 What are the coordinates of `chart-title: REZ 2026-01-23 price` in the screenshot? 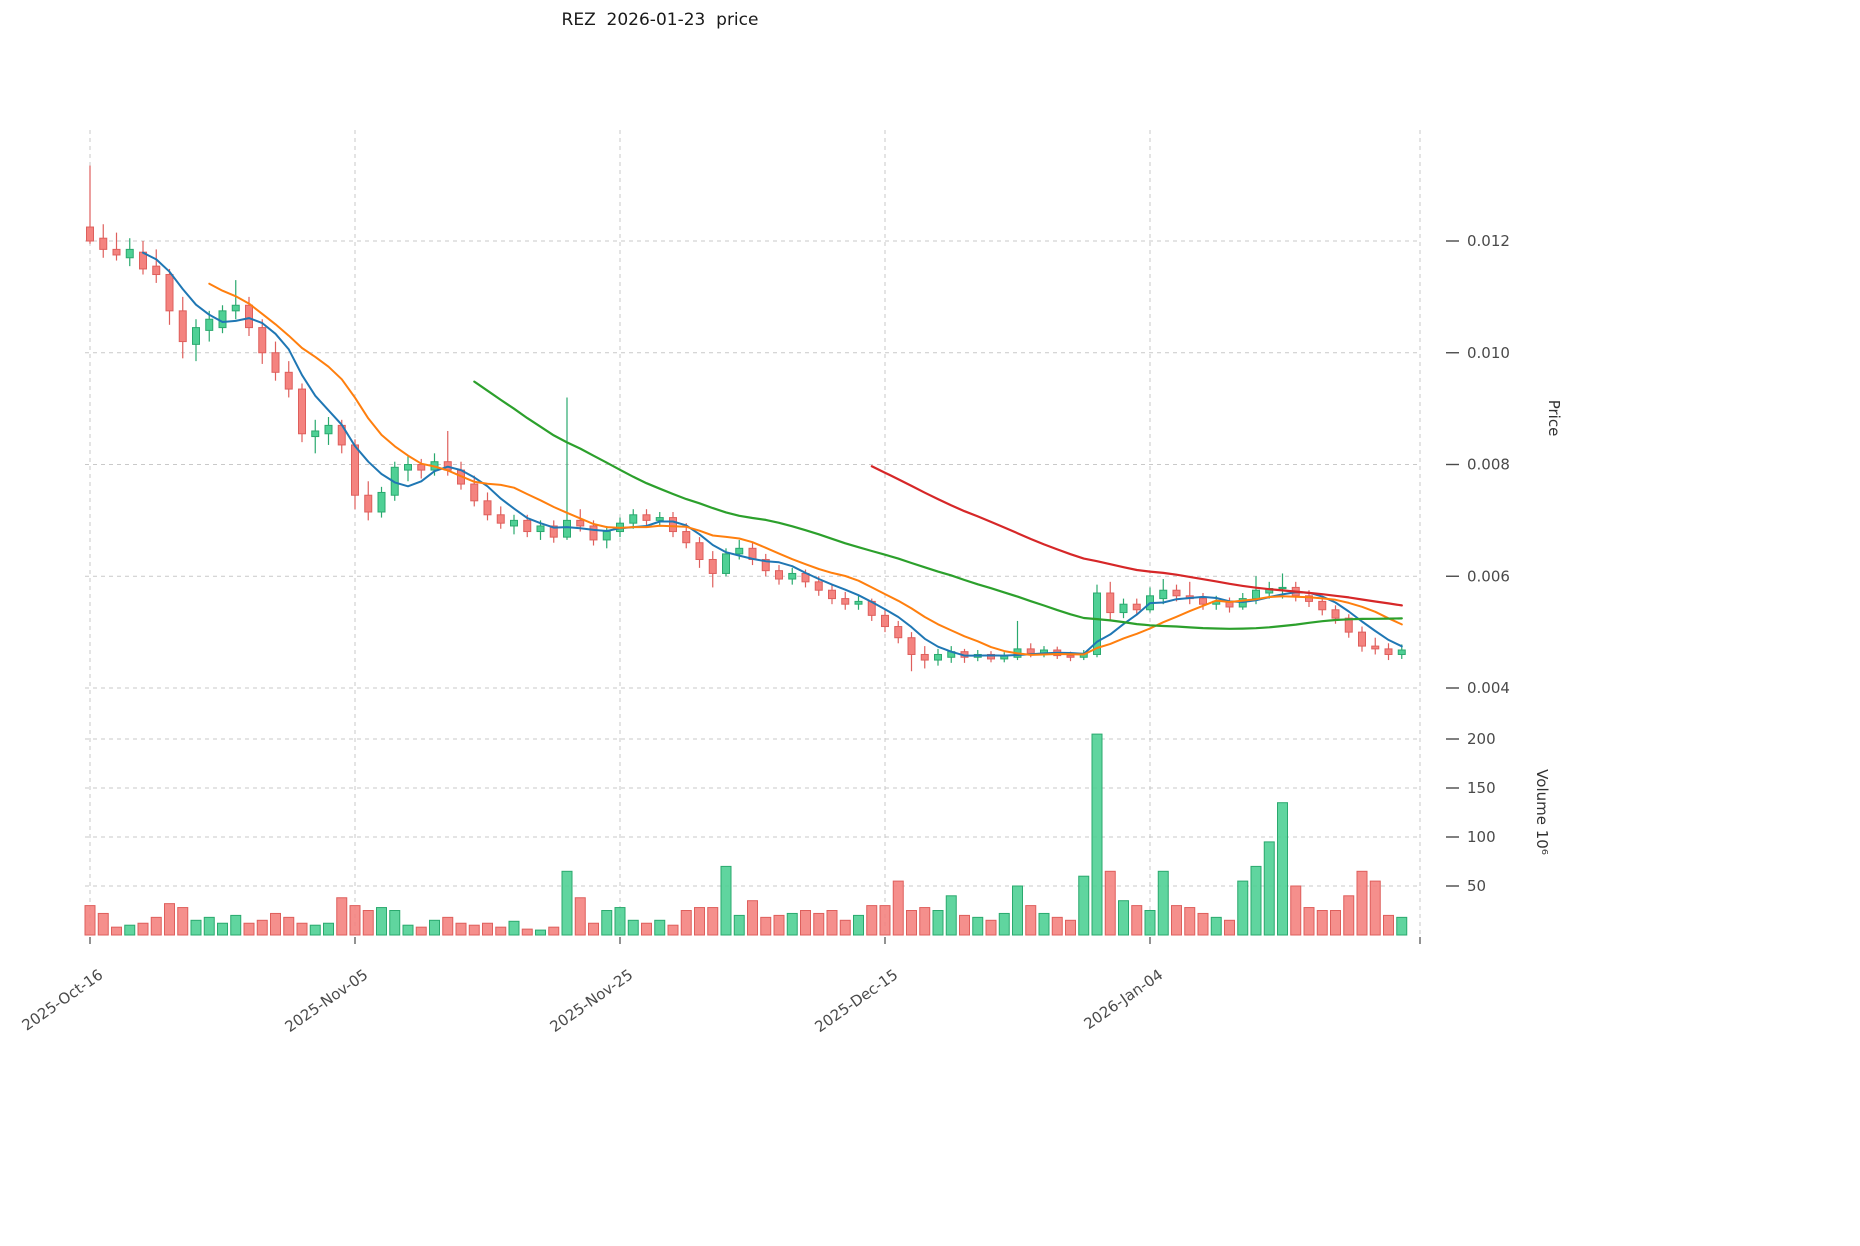 It's located at (660, 20).